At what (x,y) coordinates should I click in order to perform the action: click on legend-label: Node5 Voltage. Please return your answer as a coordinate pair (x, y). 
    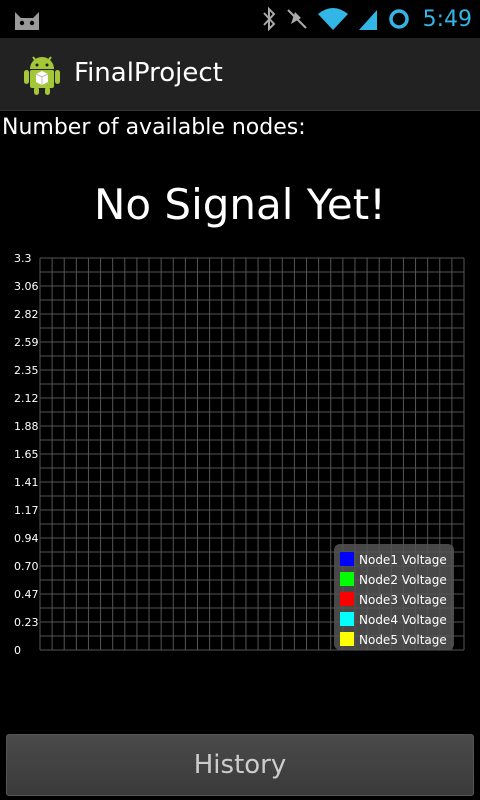
    Looking at the image, I should click on (403, 640).